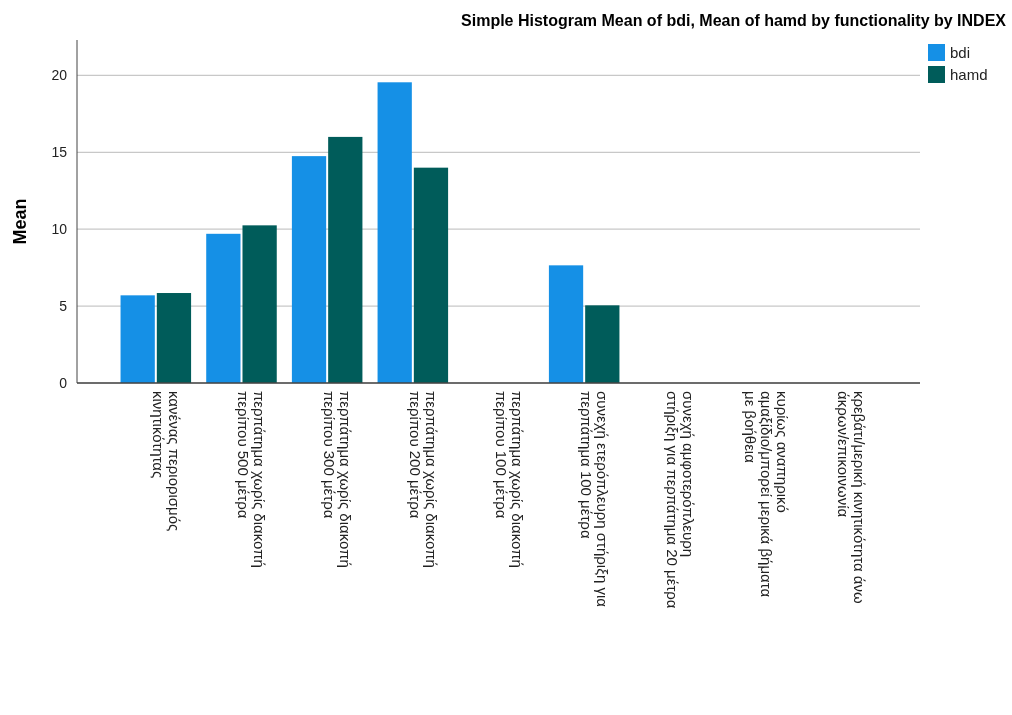  What do you see at coordinates (59, 229) in the screenshot?
I see `y-tick-label: 10` at bounding box center [59, 229].